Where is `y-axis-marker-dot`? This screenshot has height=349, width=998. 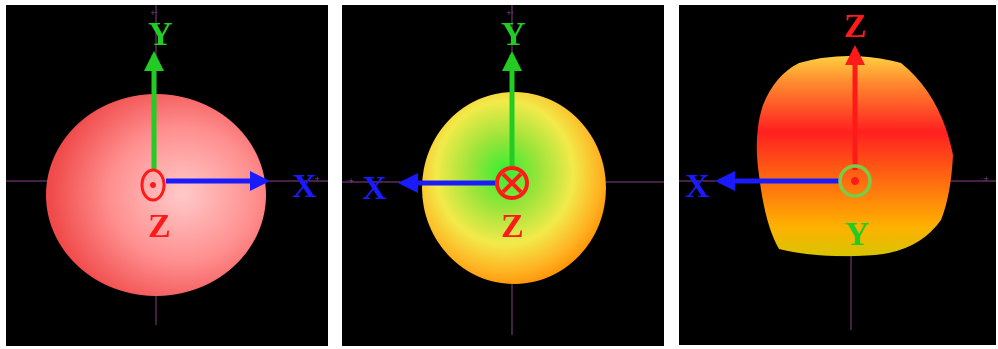 y-axis-marker-dot is located at coordinates (855, 181).